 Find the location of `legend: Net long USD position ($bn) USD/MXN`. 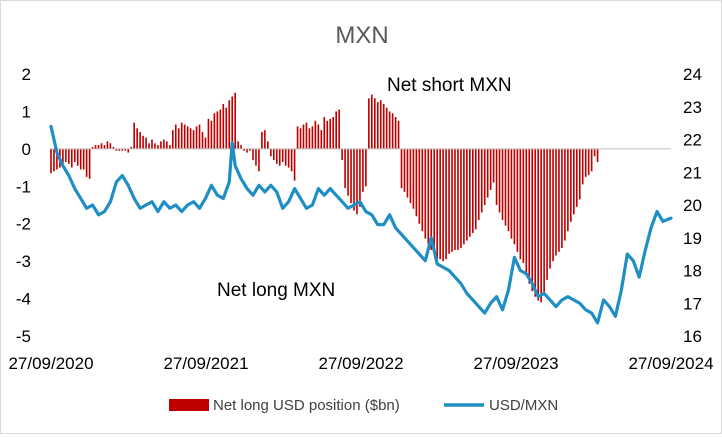

legend: Net long USD position ($bn) USD/MXN is located at coordinates (363, 405).